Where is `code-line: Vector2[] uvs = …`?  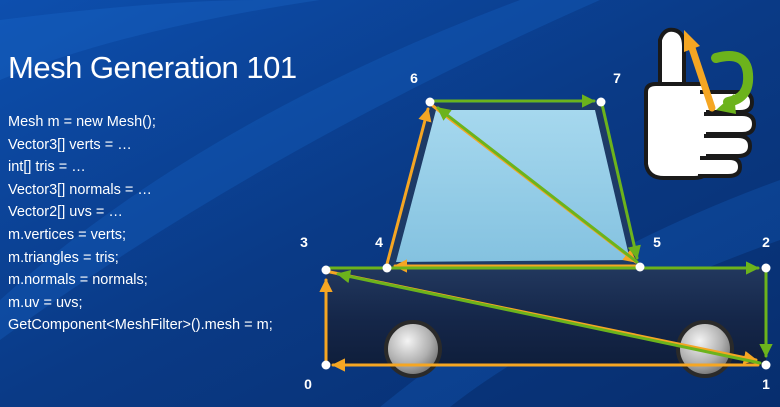 code-line: Vector2[] uvs = … is located at coordinates (65, 212).